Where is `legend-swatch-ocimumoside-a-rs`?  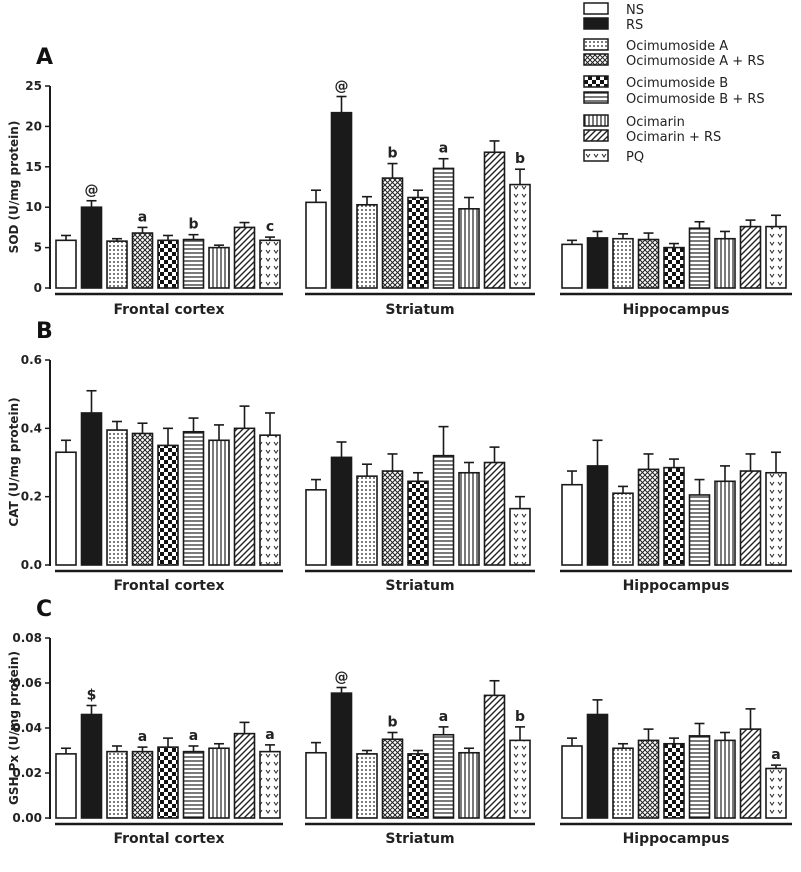
legend-swatch-ocimumoside-a-rs is located at coordinates (596, 59).